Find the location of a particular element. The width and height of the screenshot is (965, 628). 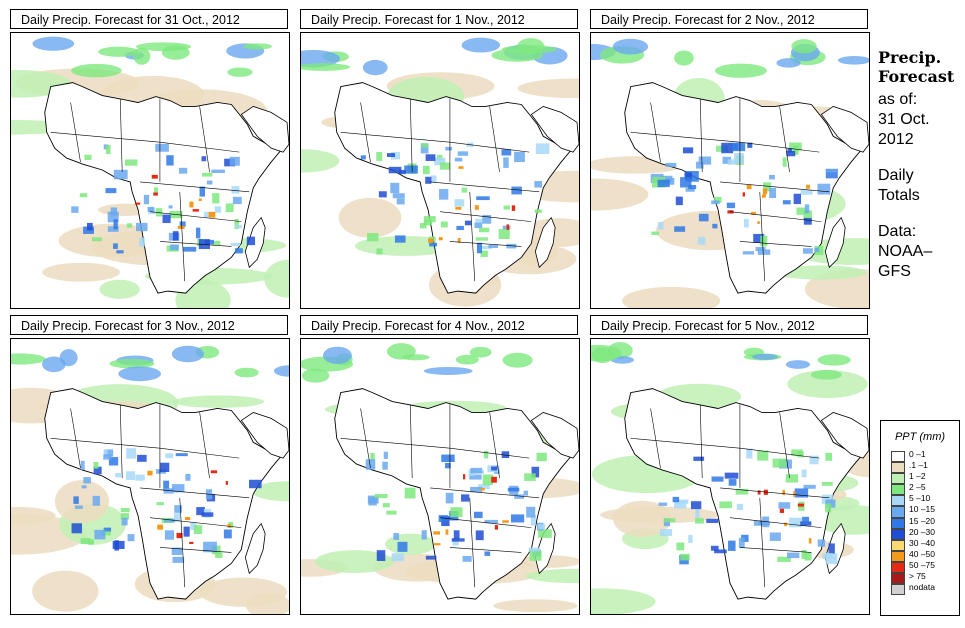

panel-title: Daily Precip. Forecast for 5 Nov., 2012 is located at coordinates (729, 325).